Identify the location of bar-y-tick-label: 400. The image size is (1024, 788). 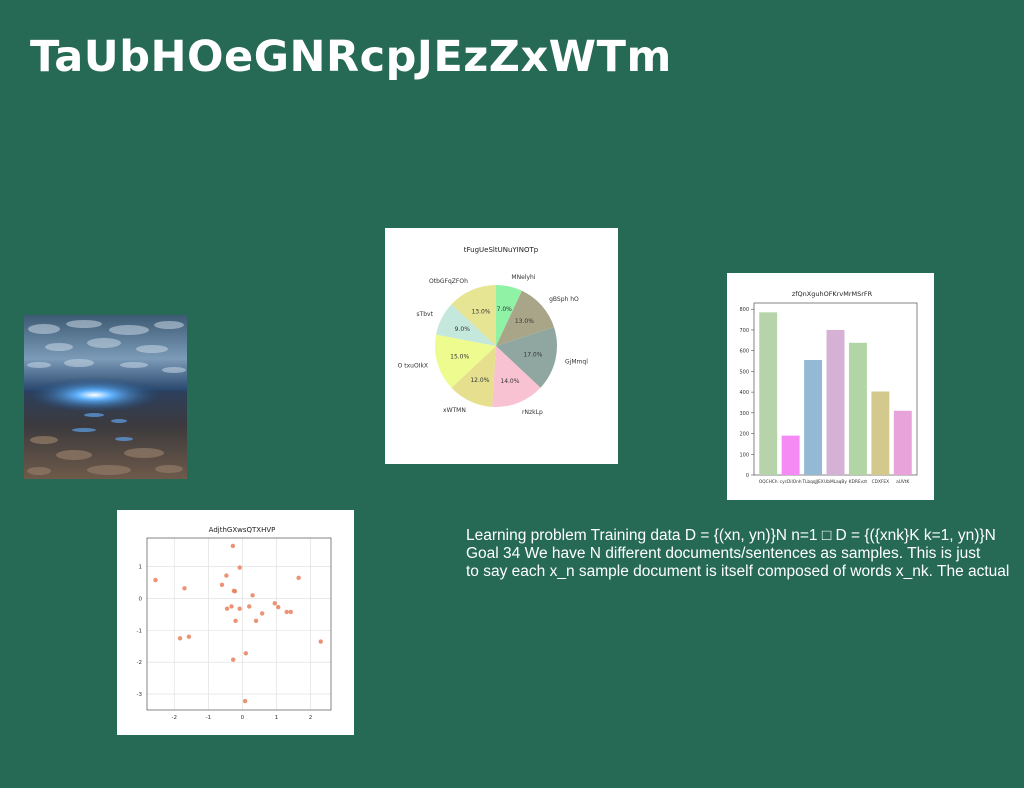
(744, 393).